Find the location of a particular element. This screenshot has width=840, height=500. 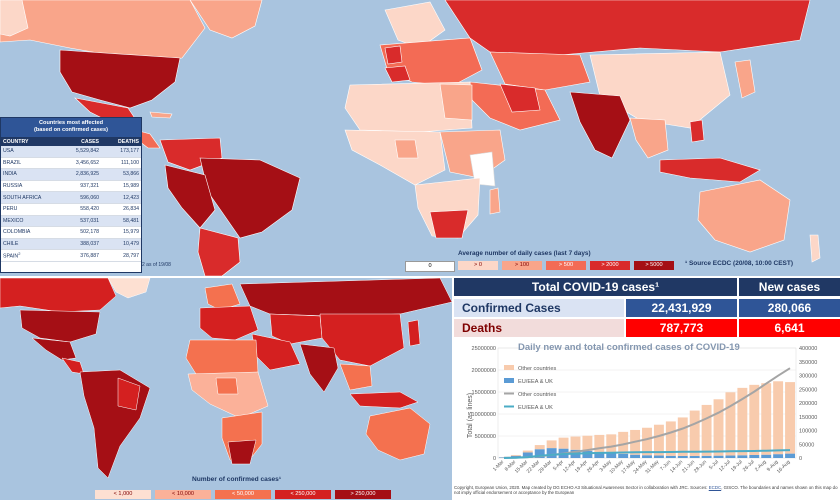

table-cell-cases: 937,321 is located at coordinates (89, 186).